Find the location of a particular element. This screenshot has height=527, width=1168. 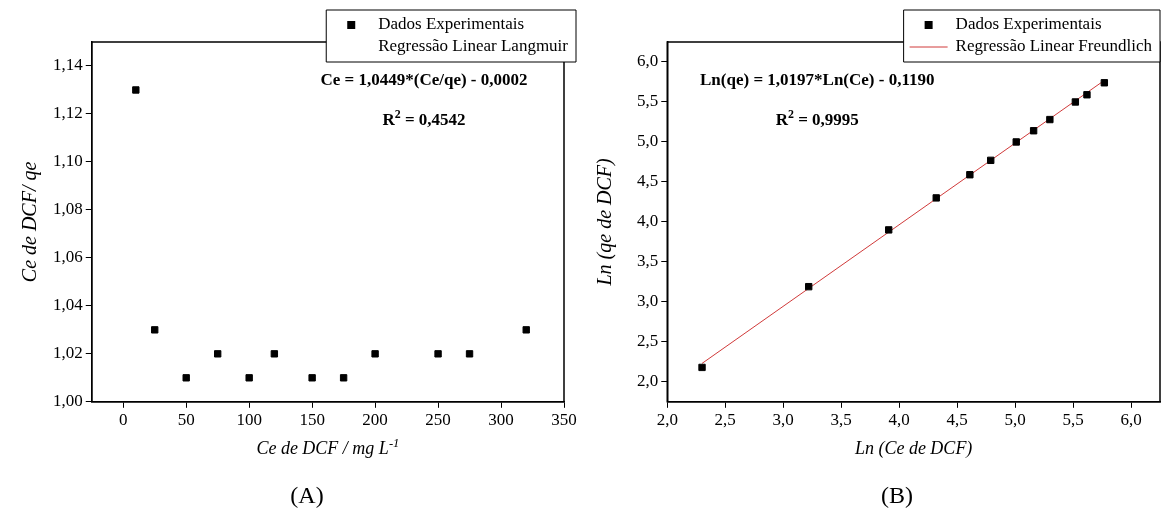

y-tick-label: 1,08 is located at coordinates (68, 209).